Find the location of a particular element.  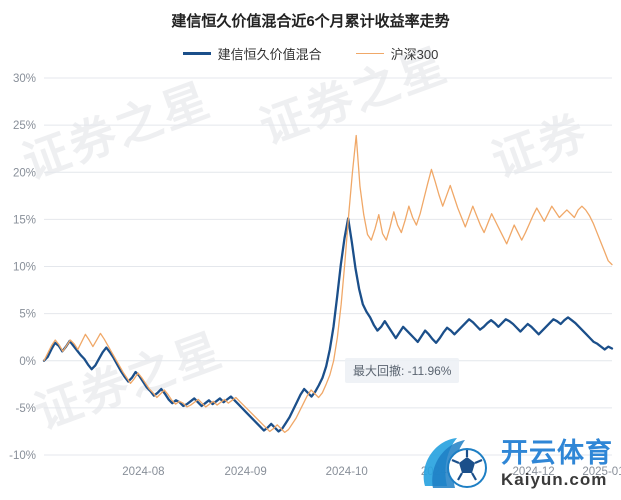

y-axis-tick-label: 15% is located at coordinates (24, 220).